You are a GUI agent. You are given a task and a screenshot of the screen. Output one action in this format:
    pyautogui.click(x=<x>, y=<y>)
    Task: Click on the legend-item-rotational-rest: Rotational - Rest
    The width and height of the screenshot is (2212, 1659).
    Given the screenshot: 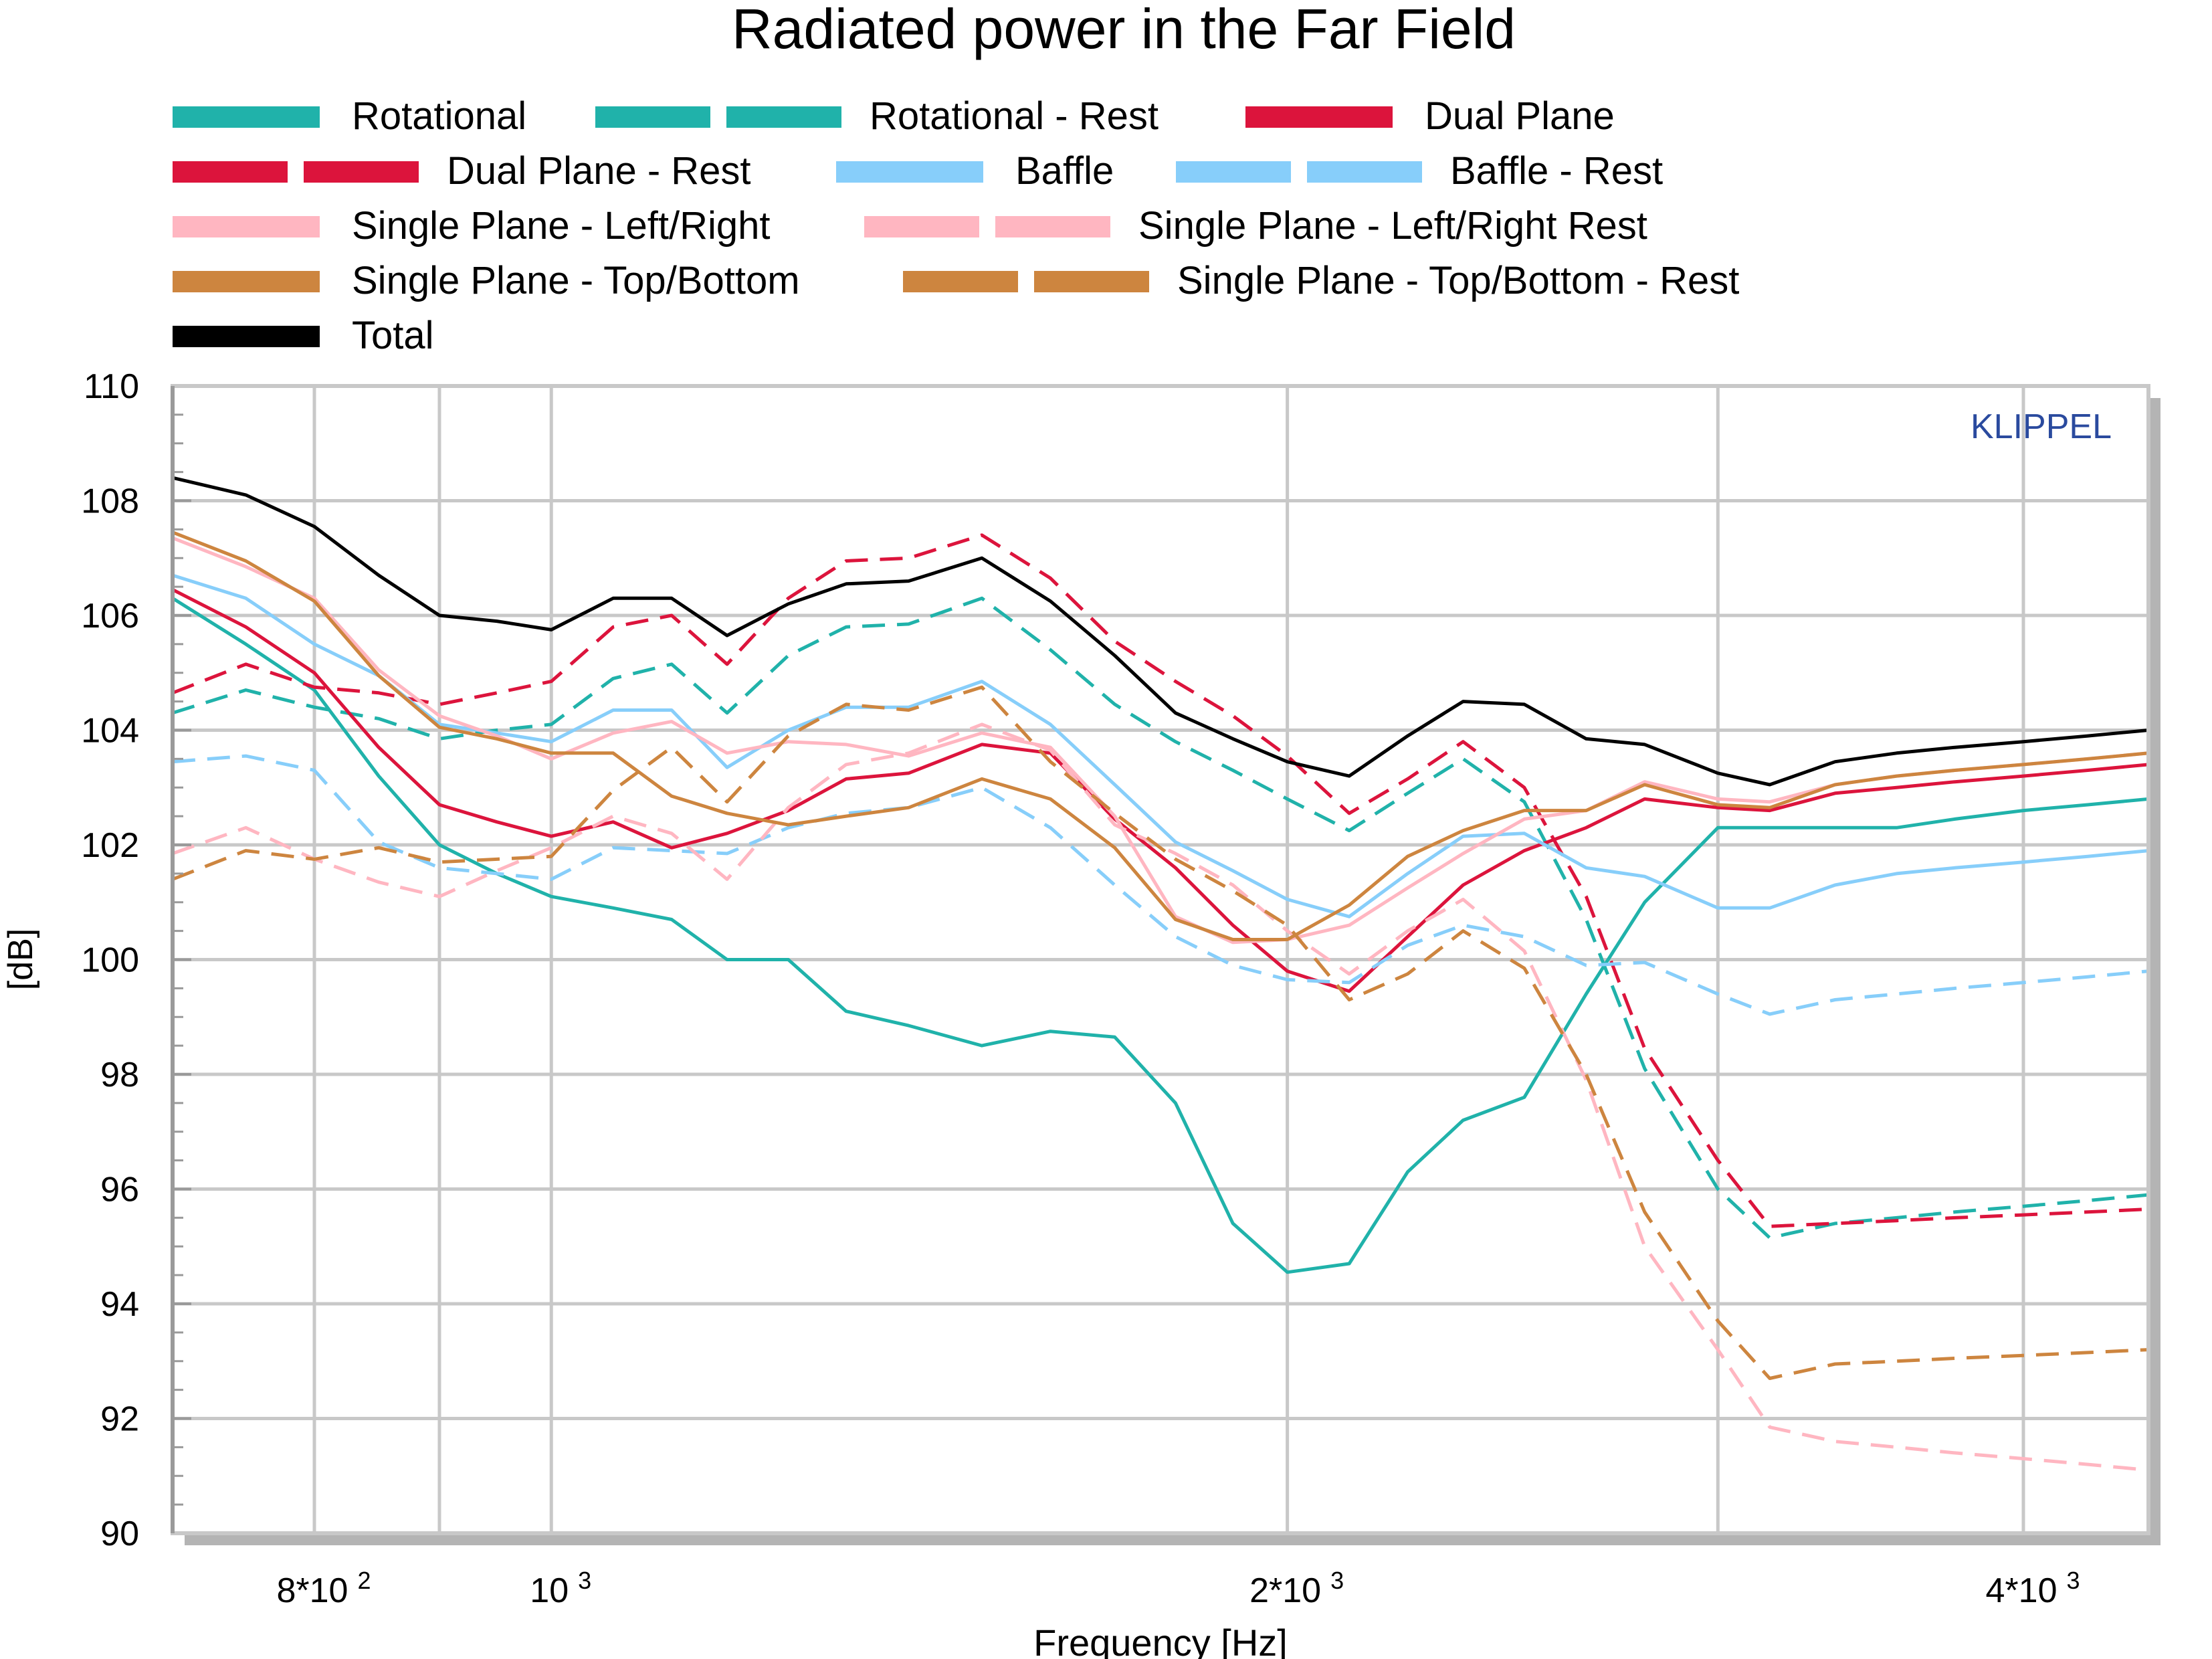 What is the action you would take?
    pyautogui.click(x=877, y=116)
    